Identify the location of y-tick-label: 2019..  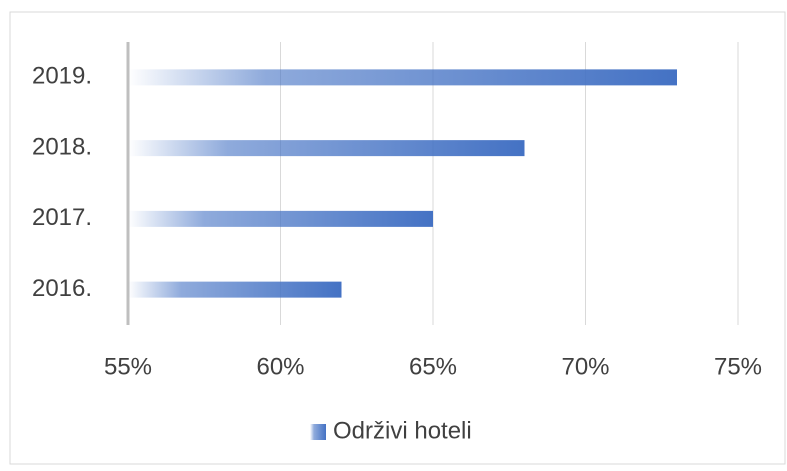
(62, 76).